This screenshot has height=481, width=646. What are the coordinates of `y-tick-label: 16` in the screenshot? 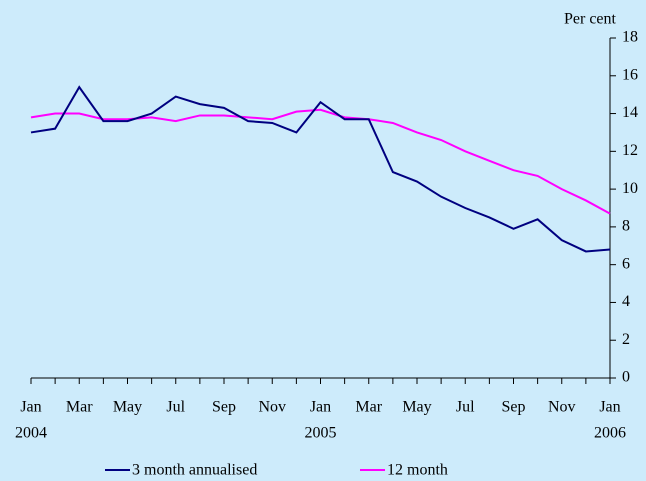 It's located at (630, 74).